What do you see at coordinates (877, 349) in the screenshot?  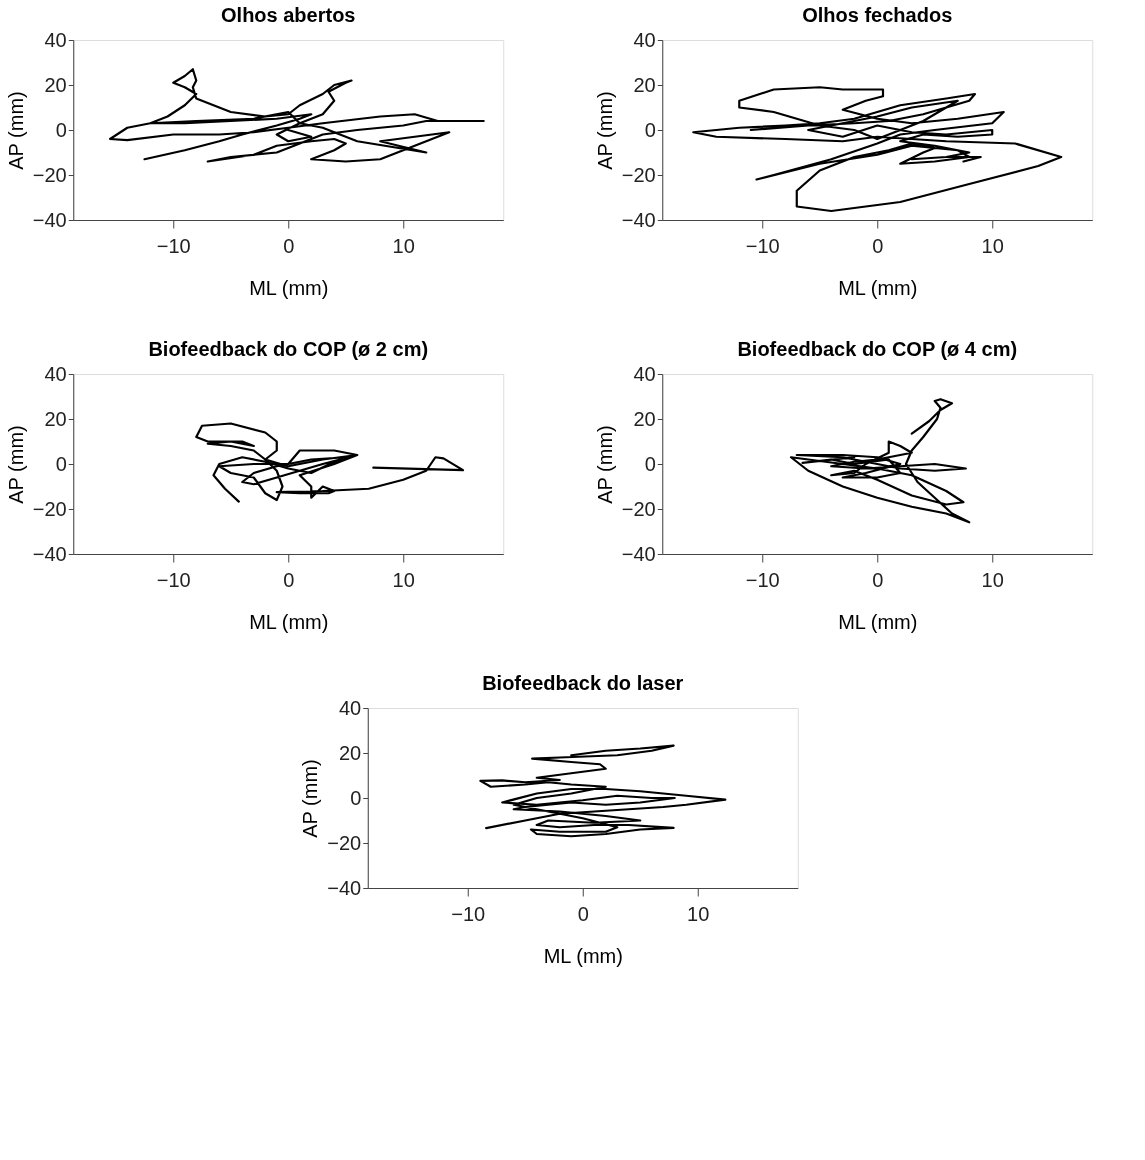 I see `chart-title: Biofeedback do COP (ø 4 cm)` at bounding box center [877, 349].